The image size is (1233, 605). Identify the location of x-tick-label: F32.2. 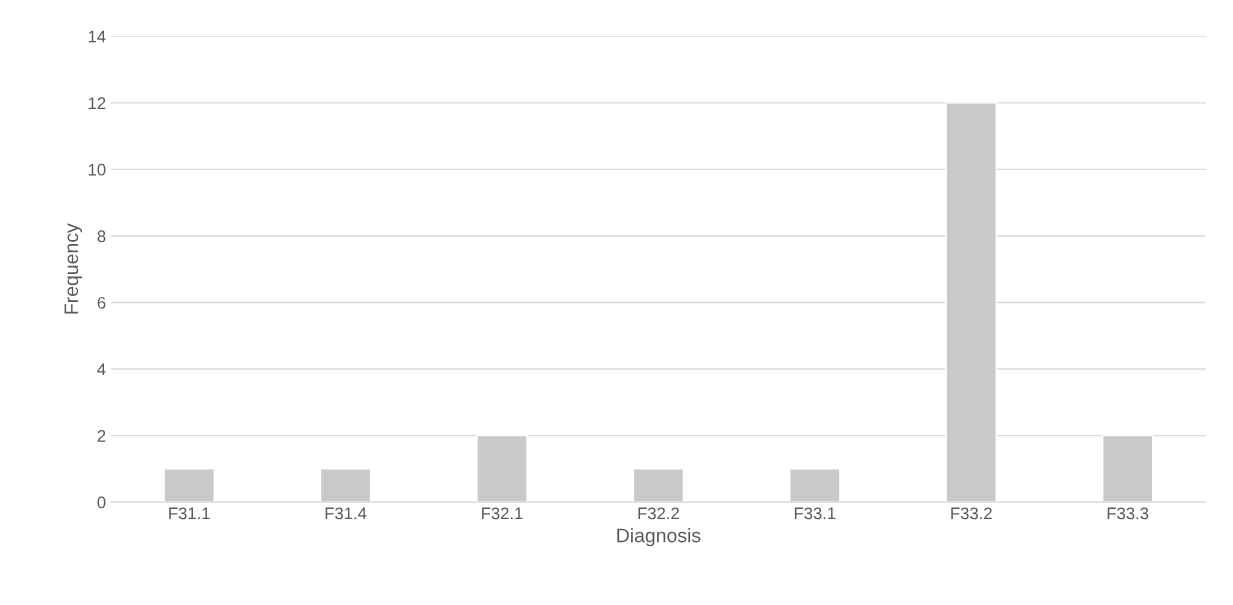
(658, 513).